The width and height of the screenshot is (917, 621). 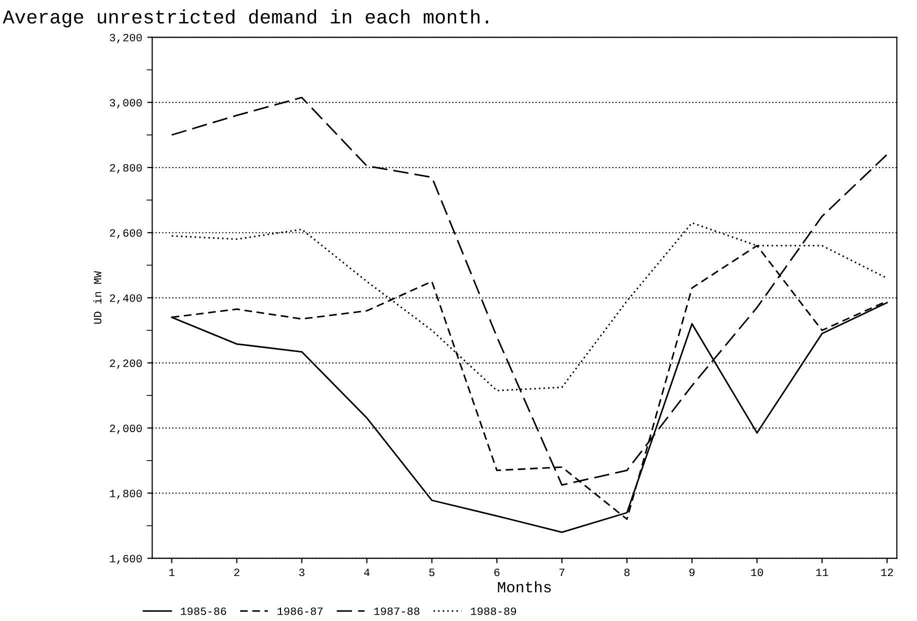 What do you see at coordinates (300, 611) in the screenshot?
I see `legend-label: 1986-87` at bounding box center [300, 611].